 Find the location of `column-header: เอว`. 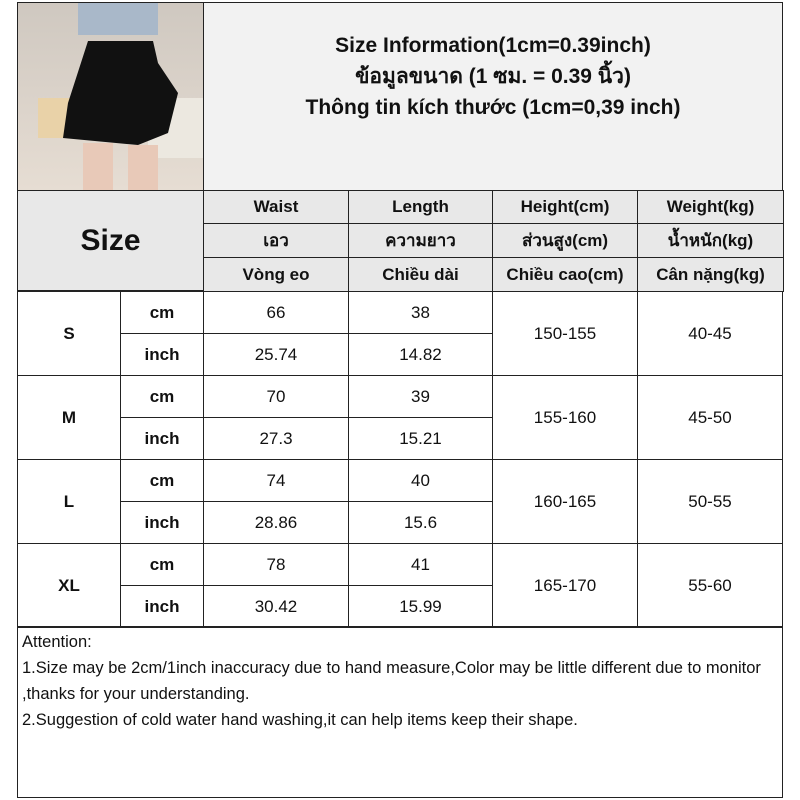

column-header: เอว is located at coordinates (276, 240).